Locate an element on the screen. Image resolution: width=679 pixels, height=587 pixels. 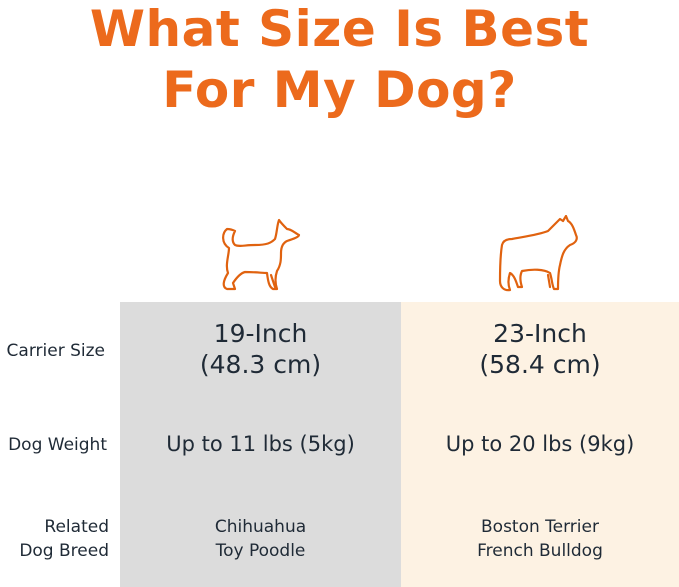
weight-23: Up to 20 lbs (9kg) is located at coordinates (540, 444).